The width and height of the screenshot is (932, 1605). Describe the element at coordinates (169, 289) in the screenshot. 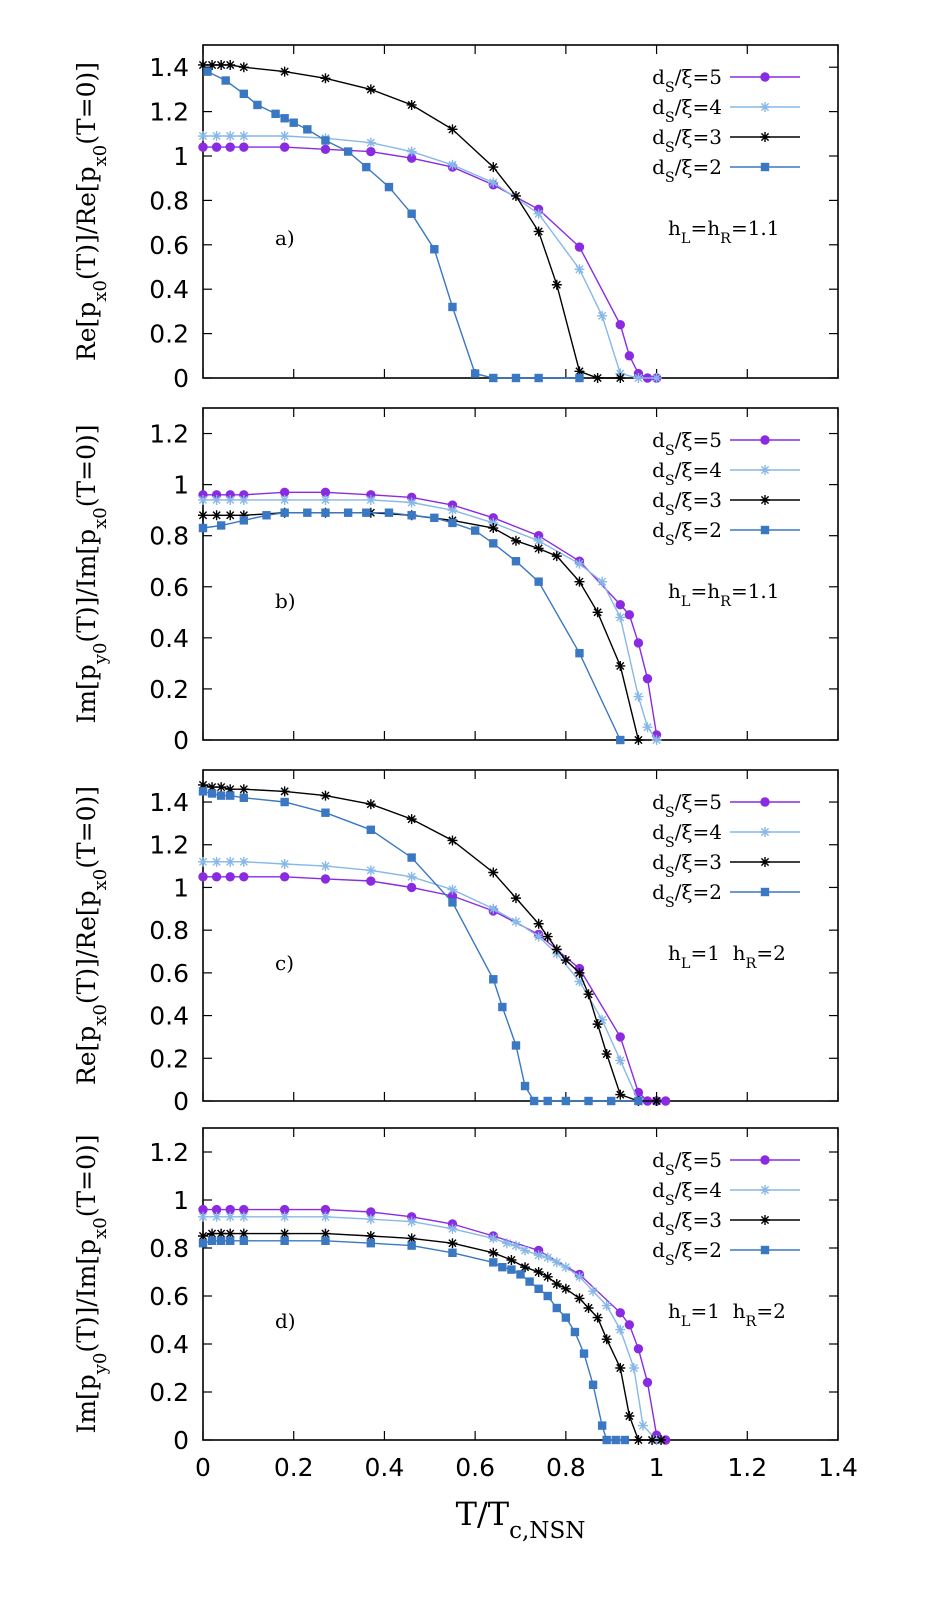

I see `y-tick-label: 0.4` at that location.